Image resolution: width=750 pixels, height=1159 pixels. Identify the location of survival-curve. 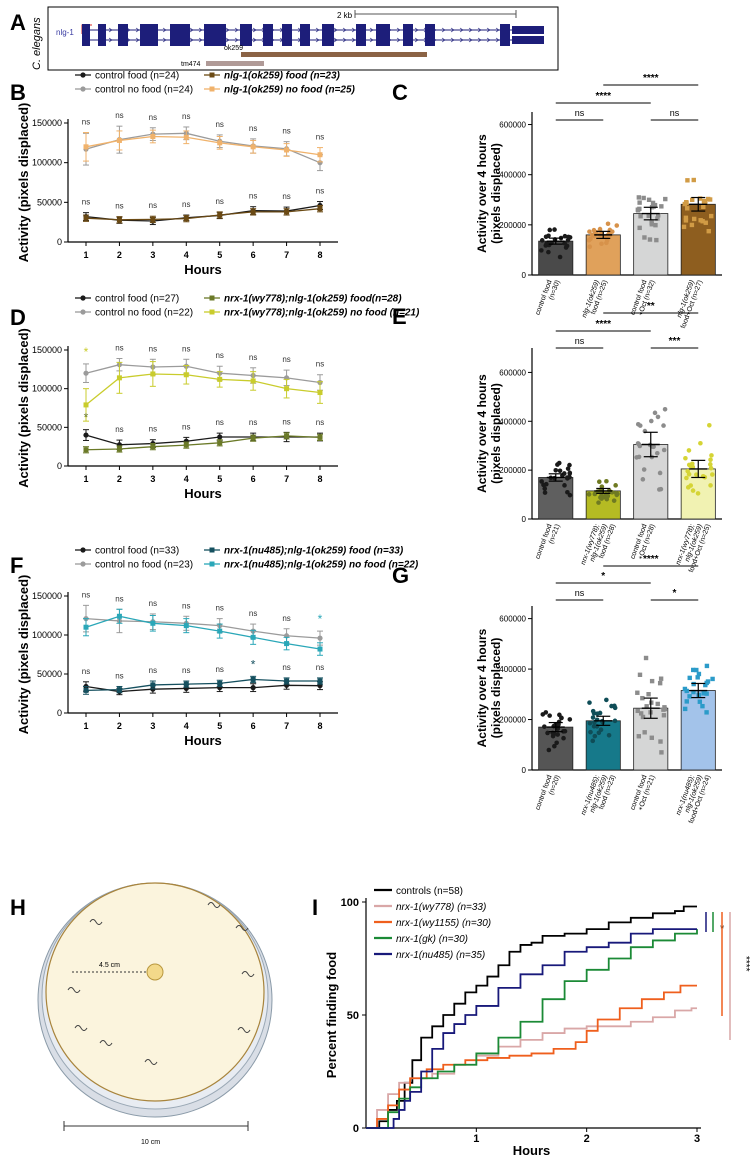
(531, 1068).